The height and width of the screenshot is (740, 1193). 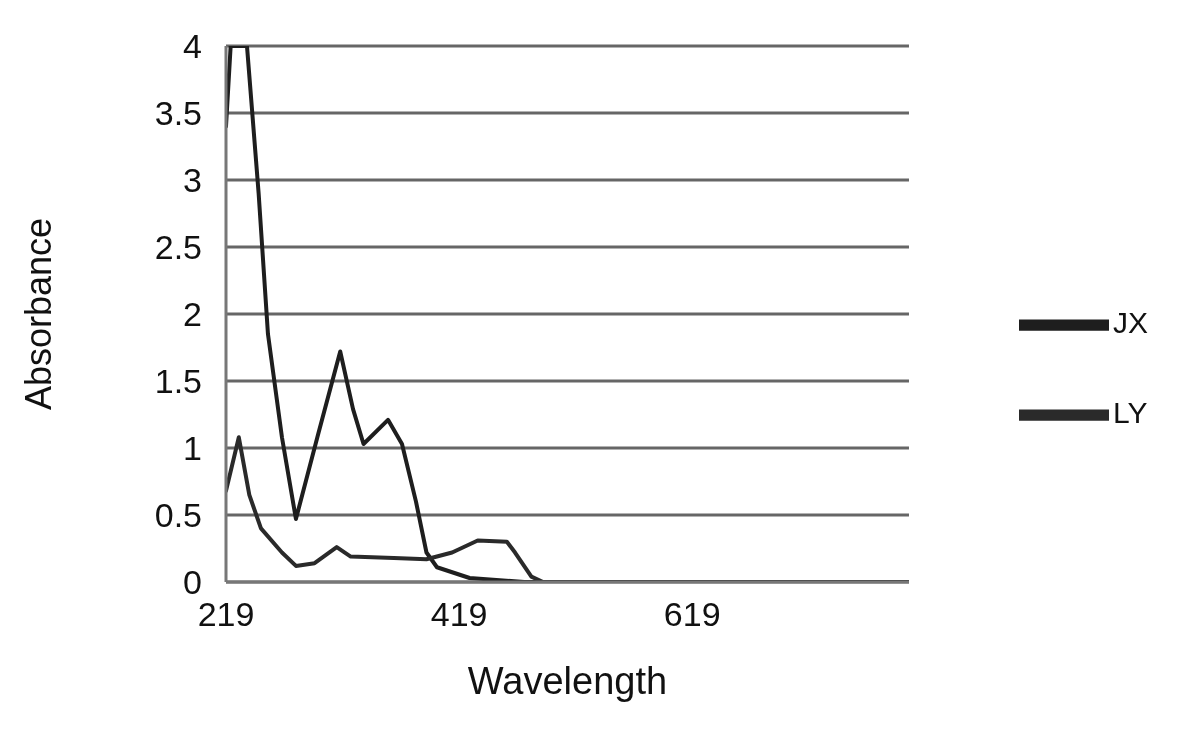 What do you see at coordinates (38, 314) in the screenshot?
I see `y-axis-title: Absorbance` at bounding box center [38, 314].